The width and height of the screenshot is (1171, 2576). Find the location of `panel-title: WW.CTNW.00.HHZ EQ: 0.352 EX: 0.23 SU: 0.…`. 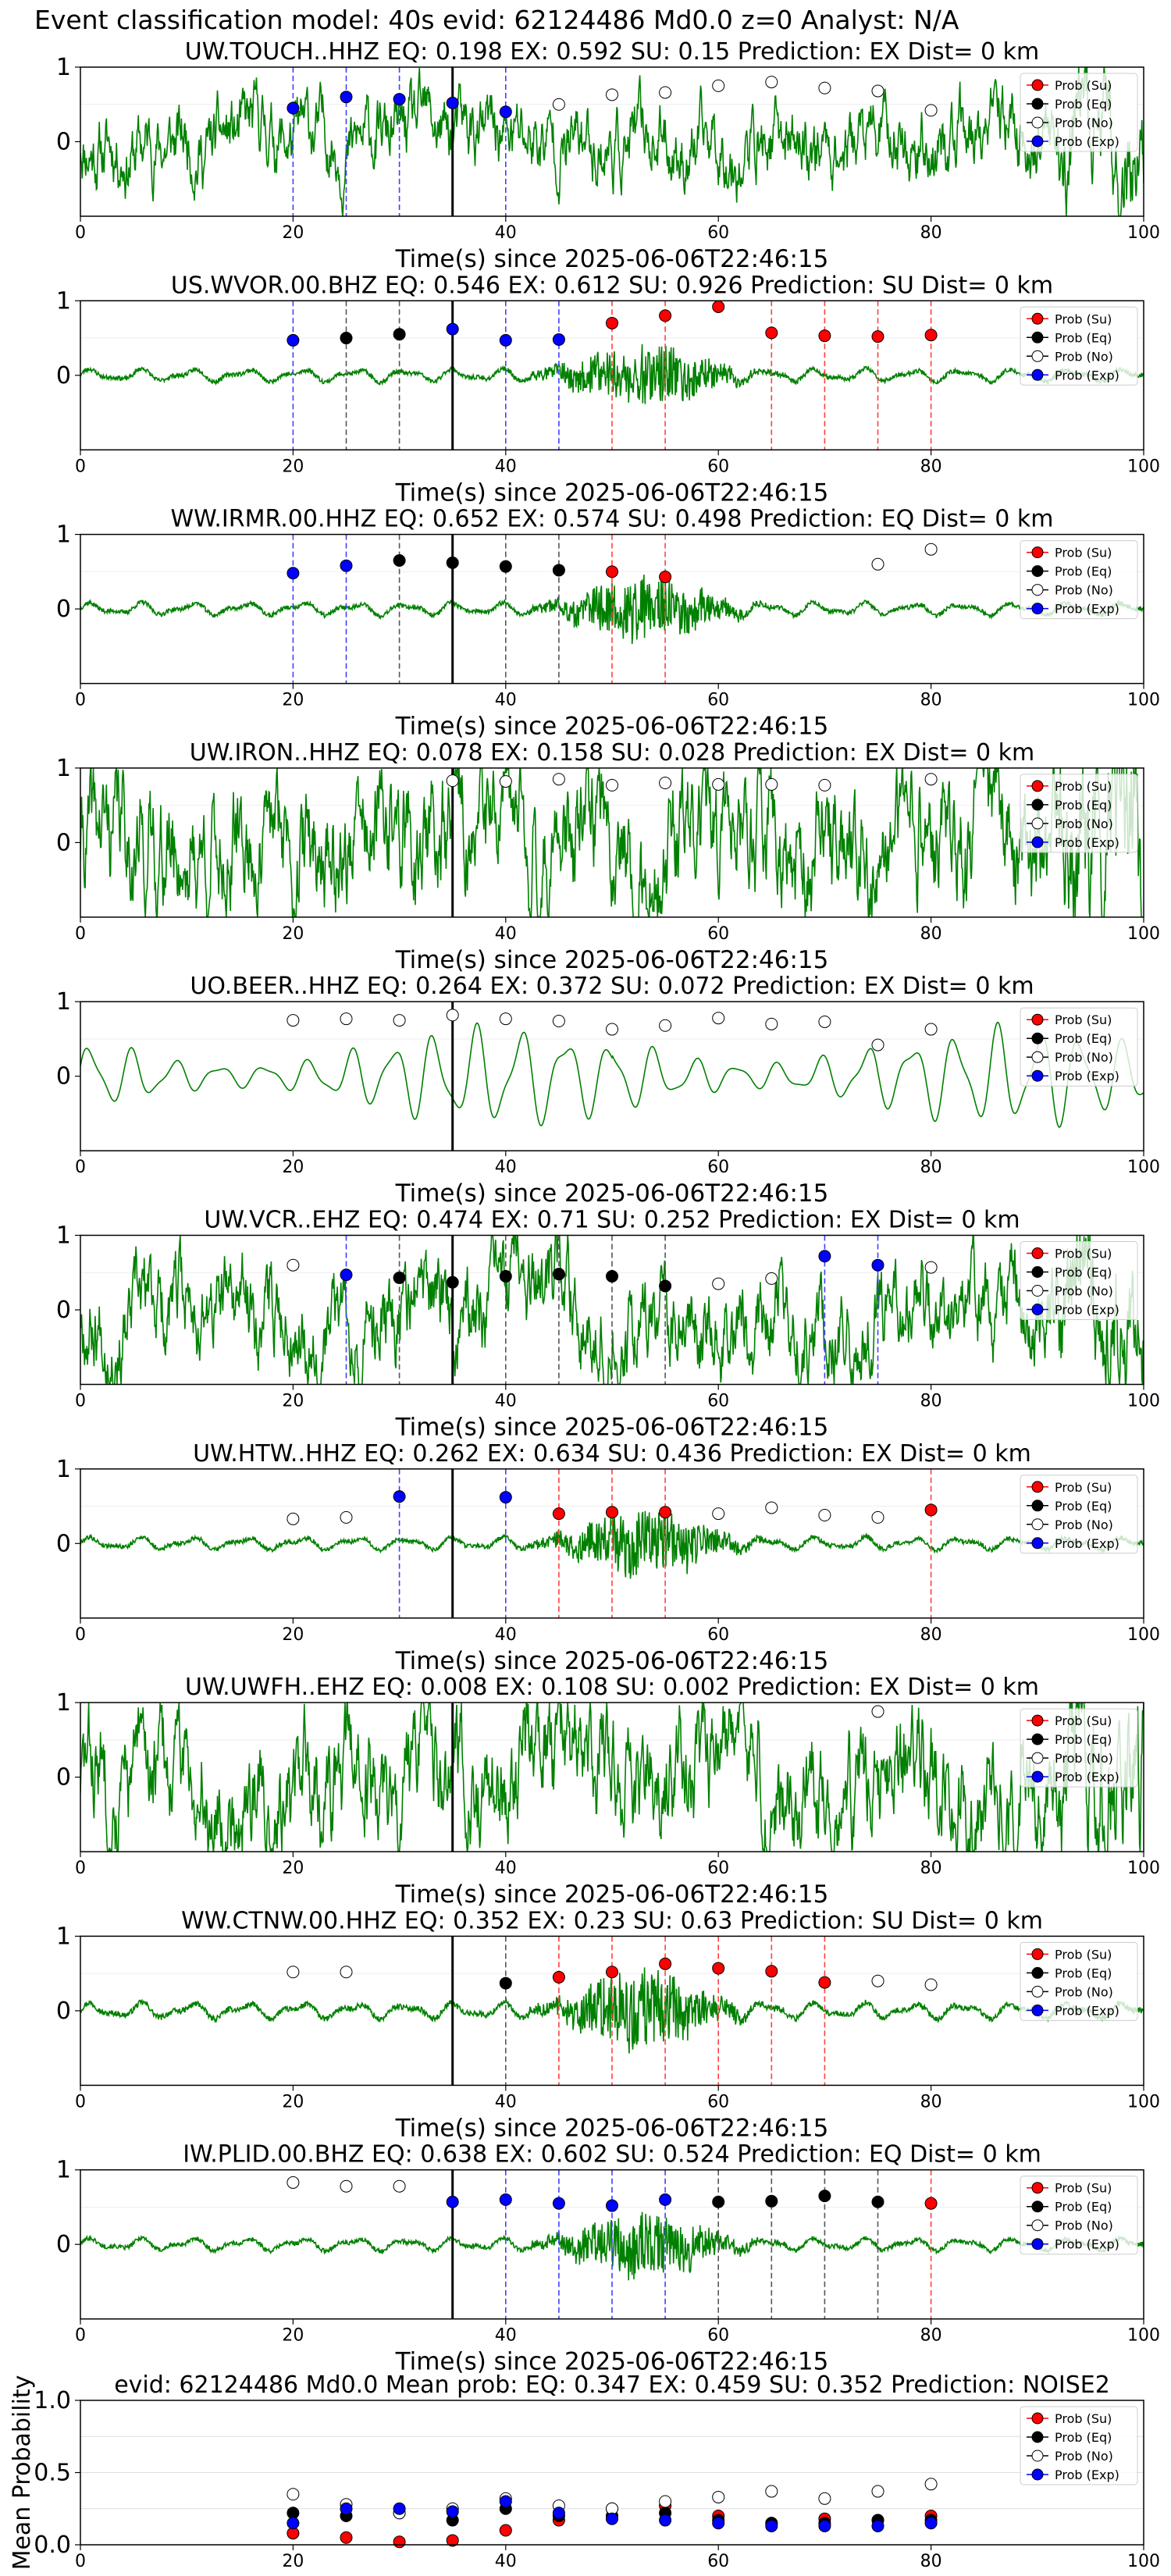

panel-title: WW.CTNW.00.HHZ EQ: 0.352 EX: 0.23 SU: 0.… is located at coordinates (612, 1920).